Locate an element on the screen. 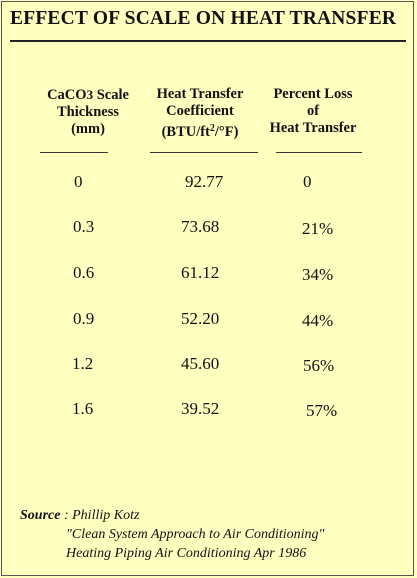 Image resolution: width=417 pixels, height=578 pixels. cell-thickness: 0.9 is located at coordinates (84, 318).